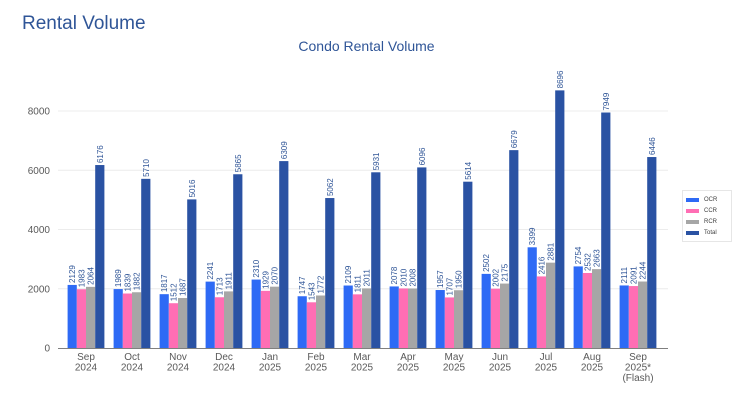 Image resolution: width=733 pixels, height=409 pixels. I want to click on data-label: 2881, so click(551, 251).